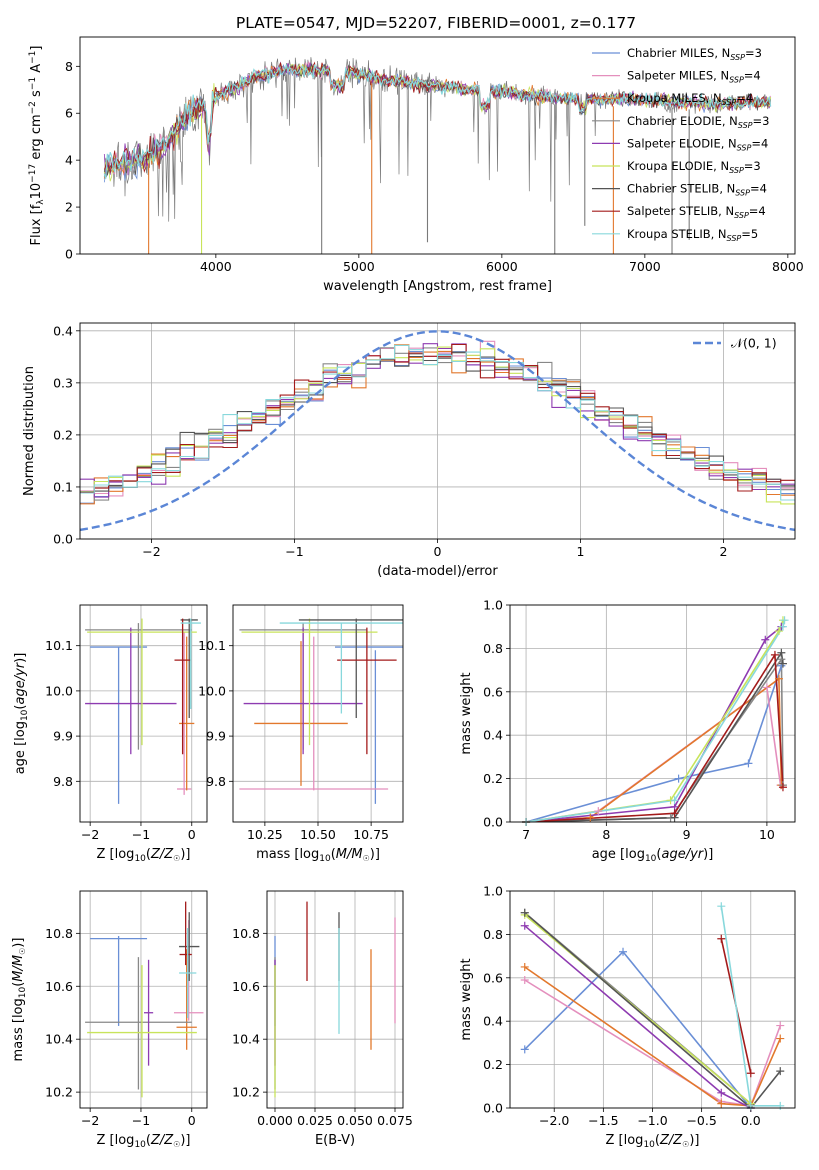  I want to click on y-axis-label: Normed distribution, so click(29, 431).